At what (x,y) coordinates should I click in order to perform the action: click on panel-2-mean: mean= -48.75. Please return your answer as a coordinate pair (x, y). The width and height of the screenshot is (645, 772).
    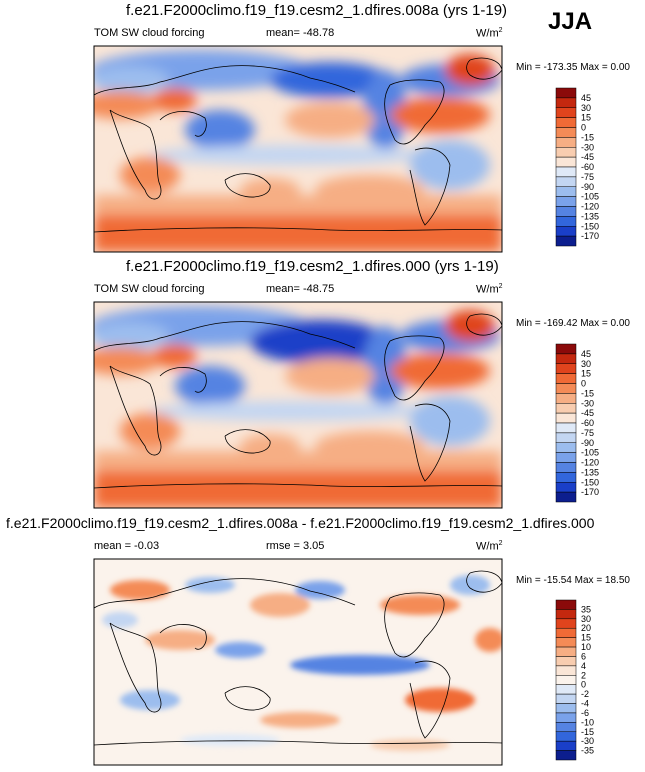
    Looking at the image, I should click on (300, 289).